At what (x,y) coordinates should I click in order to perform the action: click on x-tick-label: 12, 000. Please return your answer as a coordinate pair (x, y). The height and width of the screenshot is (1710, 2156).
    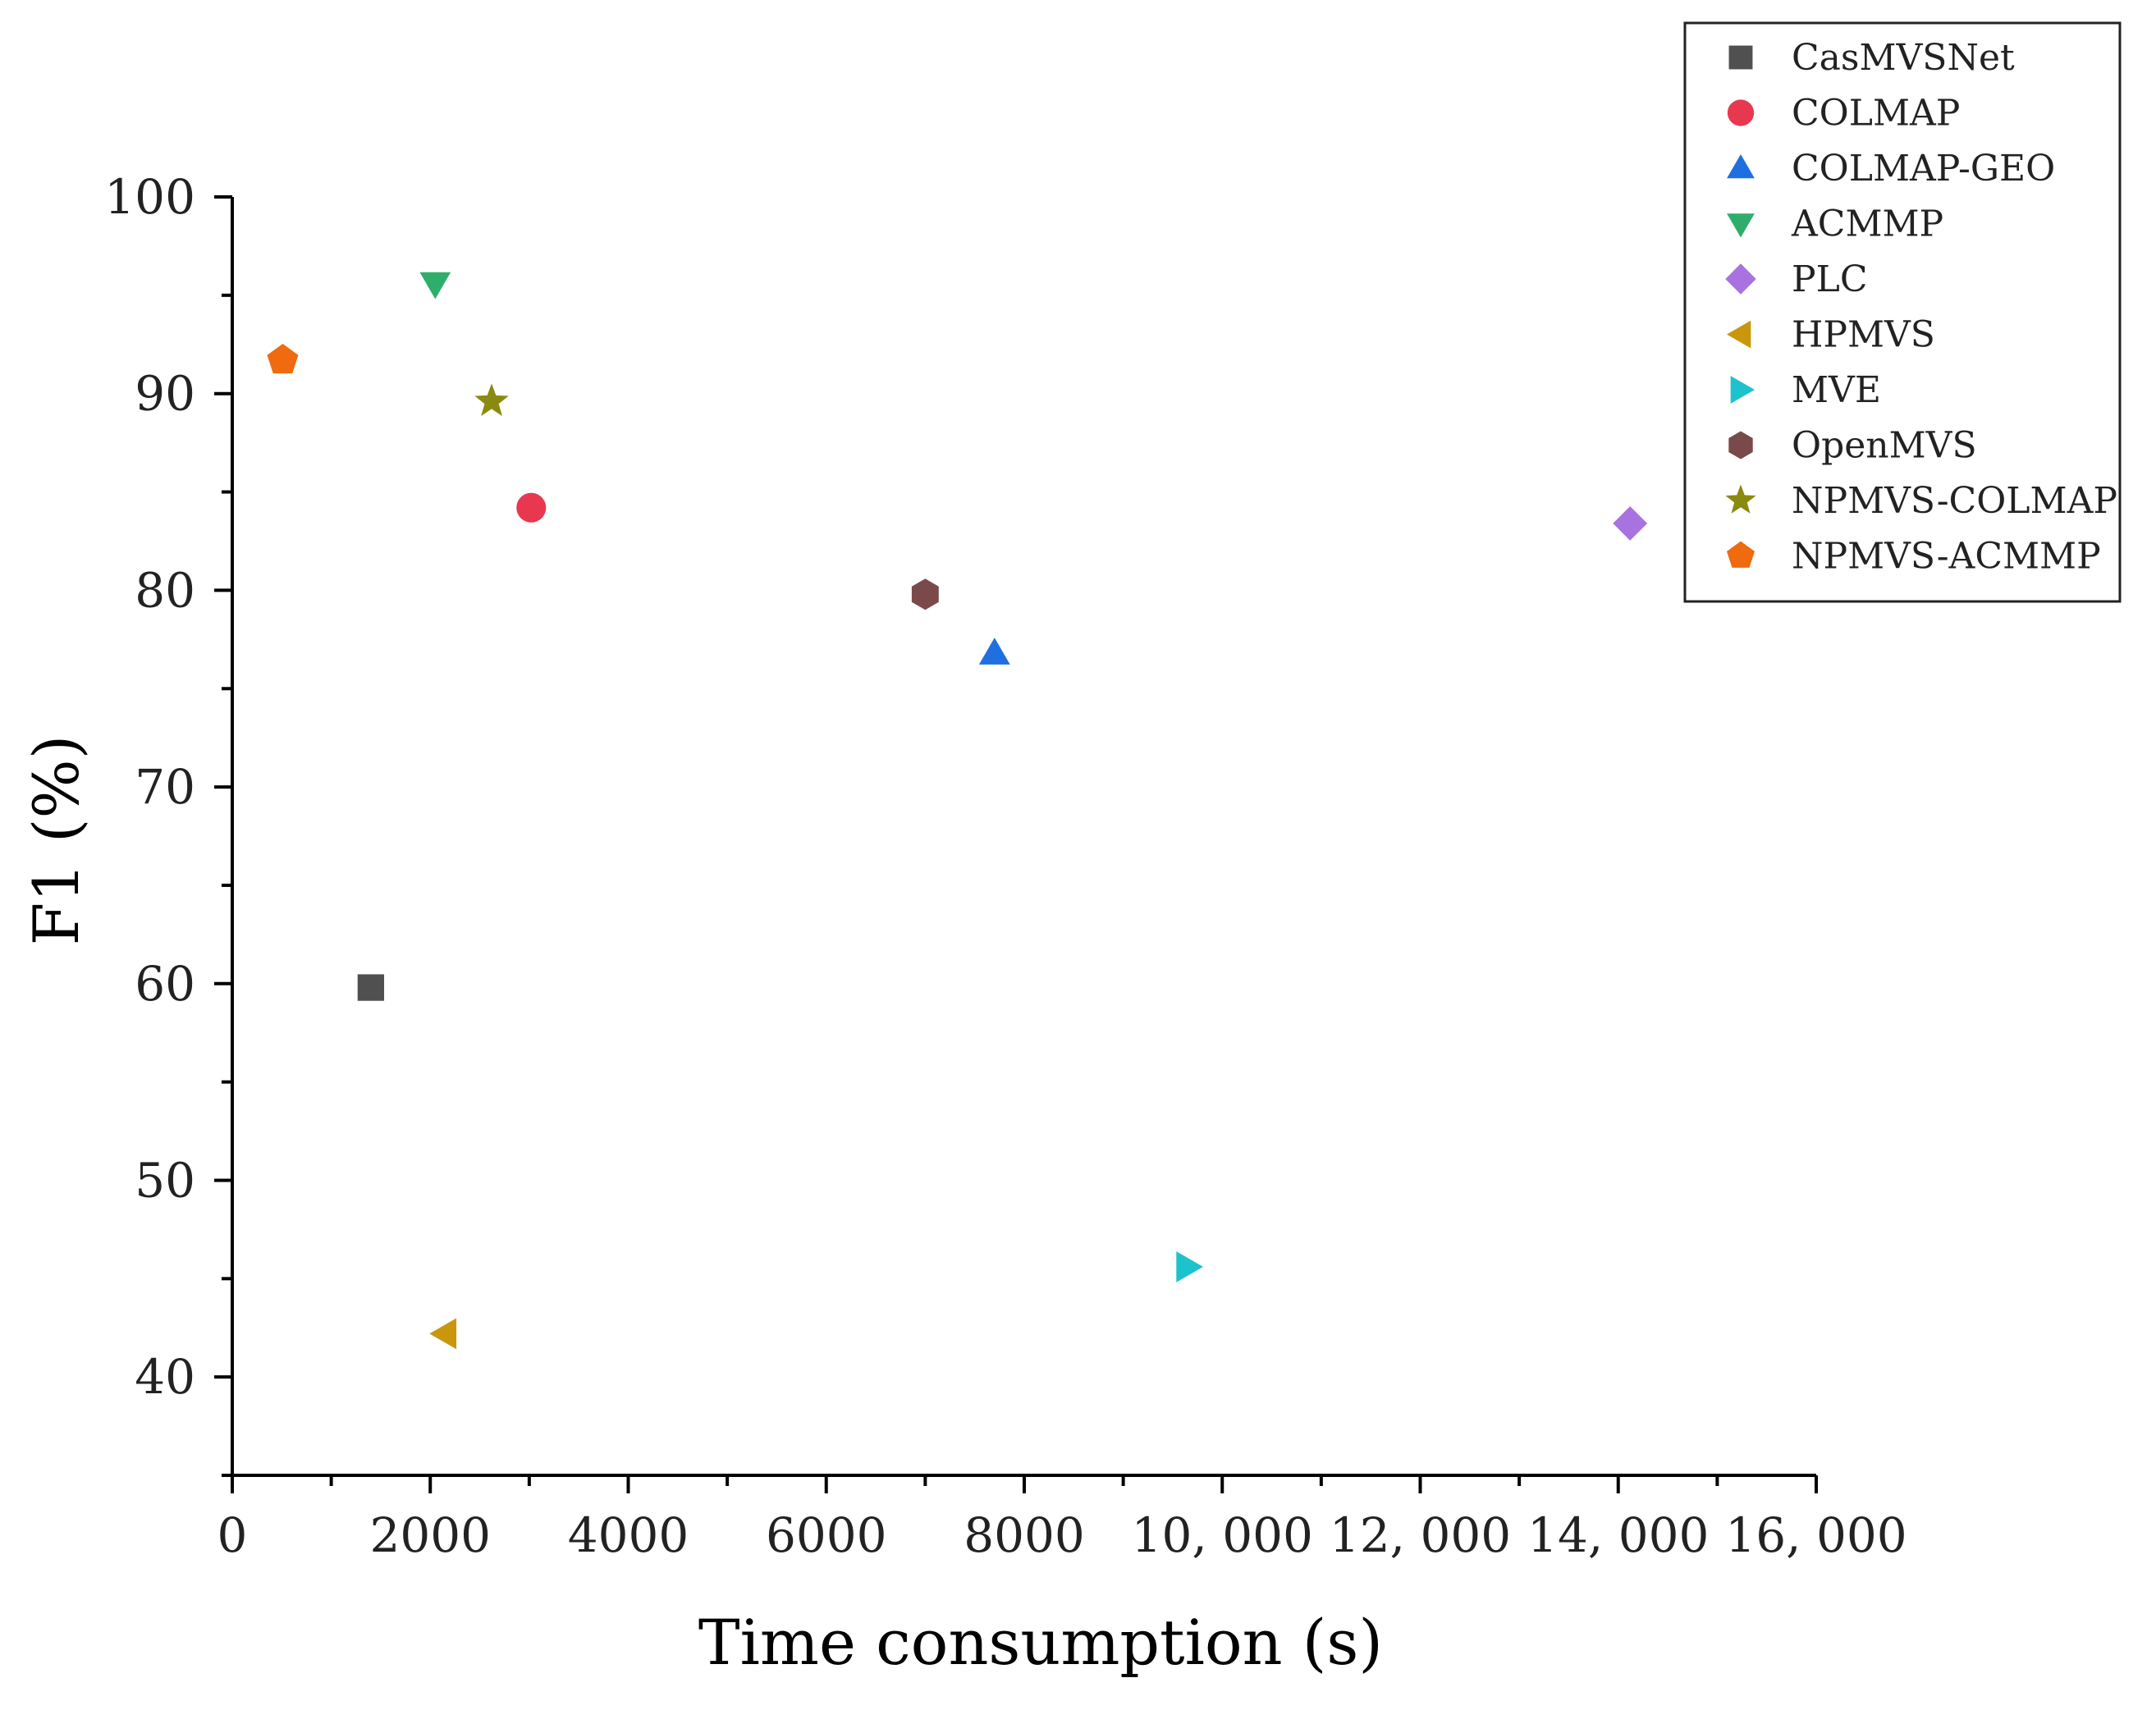
    Looking at the image, I should click on (1420, 1535).